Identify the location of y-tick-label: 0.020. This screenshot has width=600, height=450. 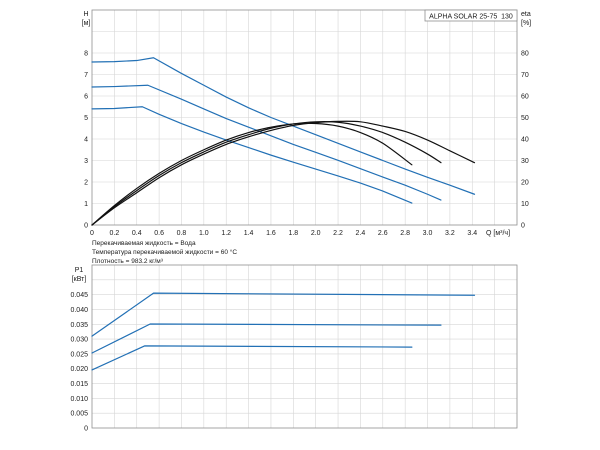
(79, 369).